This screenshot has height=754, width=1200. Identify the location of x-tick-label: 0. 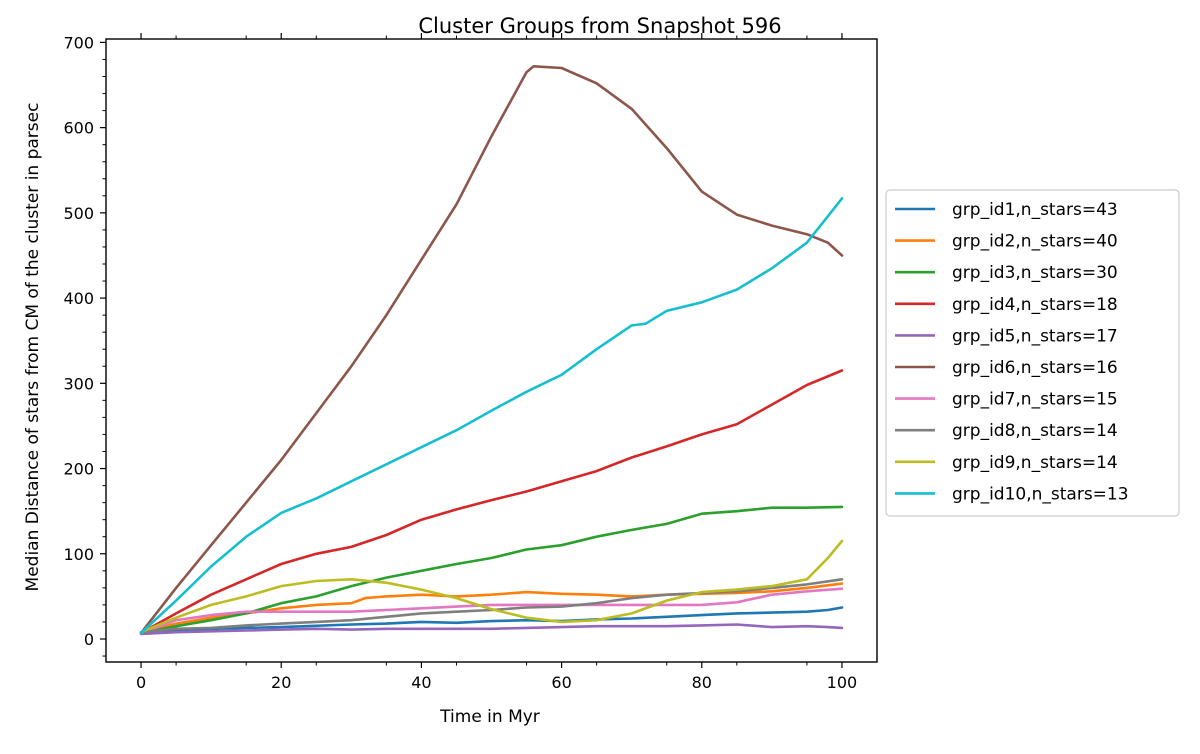
(141, 682).